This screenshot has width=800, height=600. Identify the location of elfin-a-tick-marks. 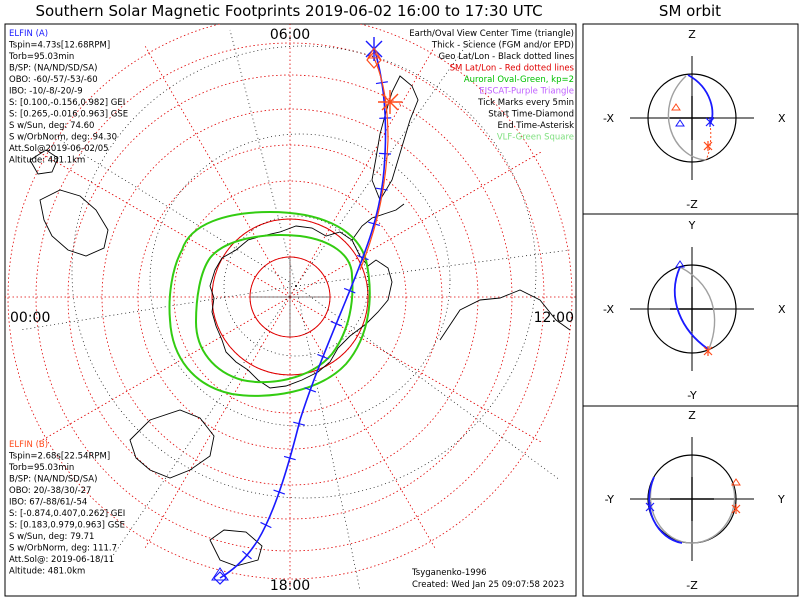
(317, 320).